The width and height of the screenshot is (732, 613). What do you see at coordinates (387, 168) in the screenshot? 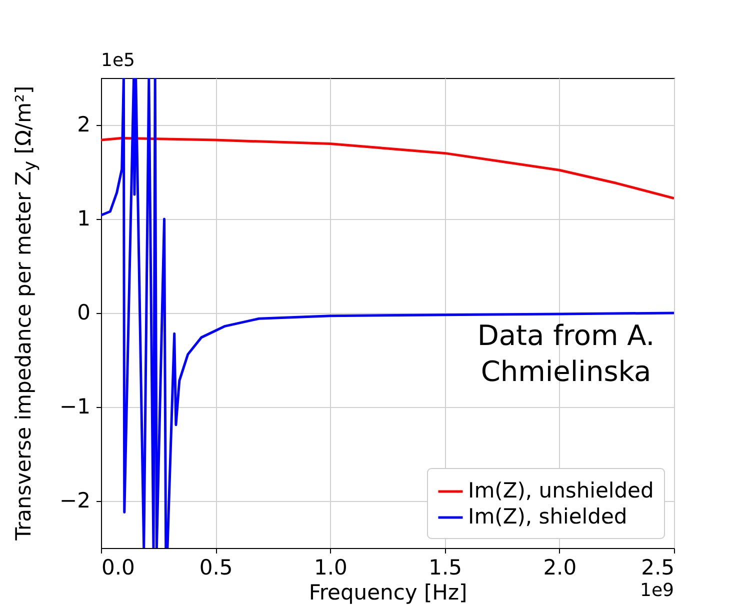
I see `line-series` at bounding box center [387, 168].